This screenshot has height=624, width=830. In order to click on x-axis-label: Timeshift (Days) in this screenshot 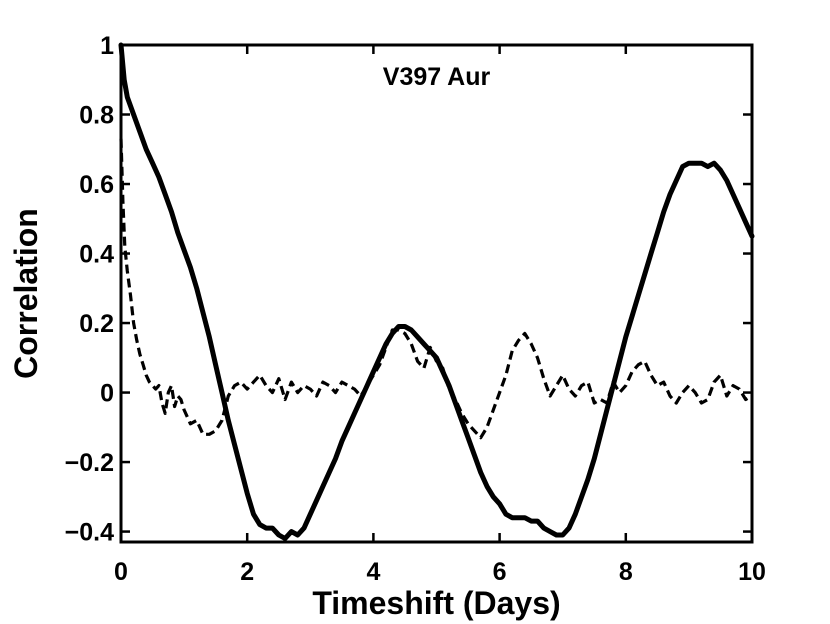, I will do `click(436, 603)`.